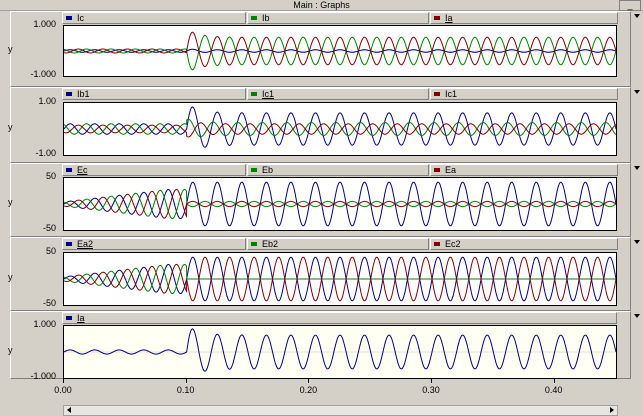 The image size is (643, 416). Describe the element at coordinates (612, 410) in the screenshot. I see `scroll-right-arrow-icon` at that location.